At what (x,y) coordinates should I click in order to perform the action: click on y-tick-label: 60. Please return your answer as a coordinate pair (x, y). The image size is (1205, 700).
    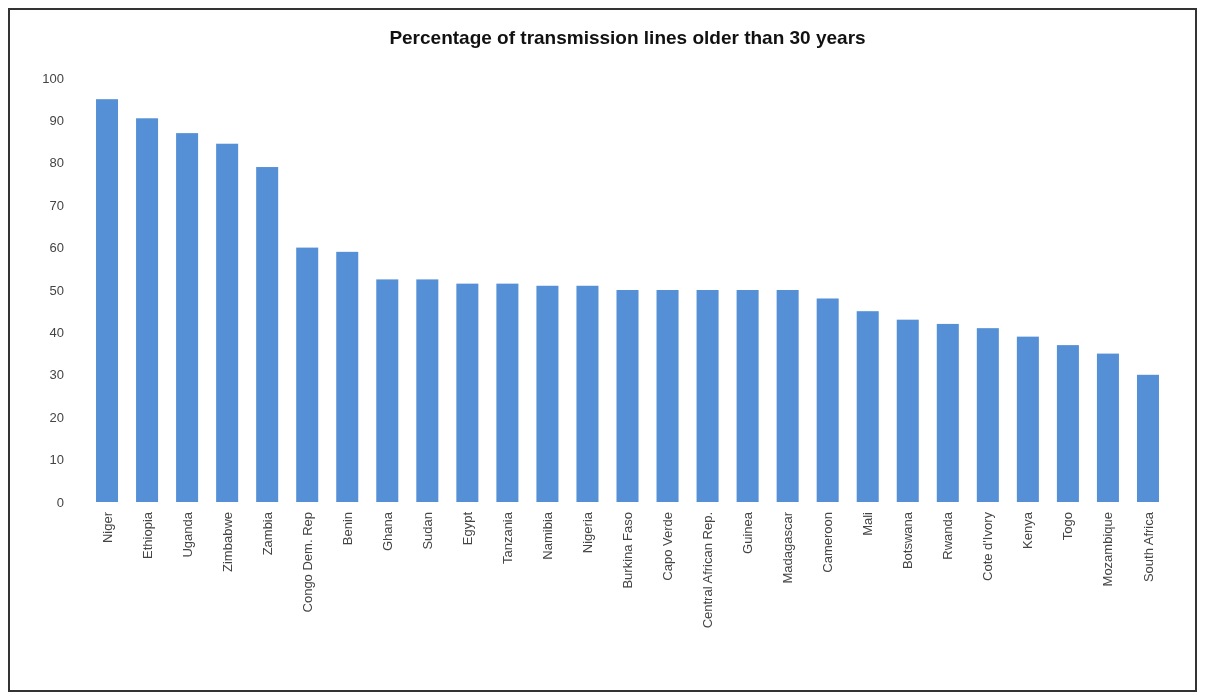
    Looking at the image, I should click on (56, 248).